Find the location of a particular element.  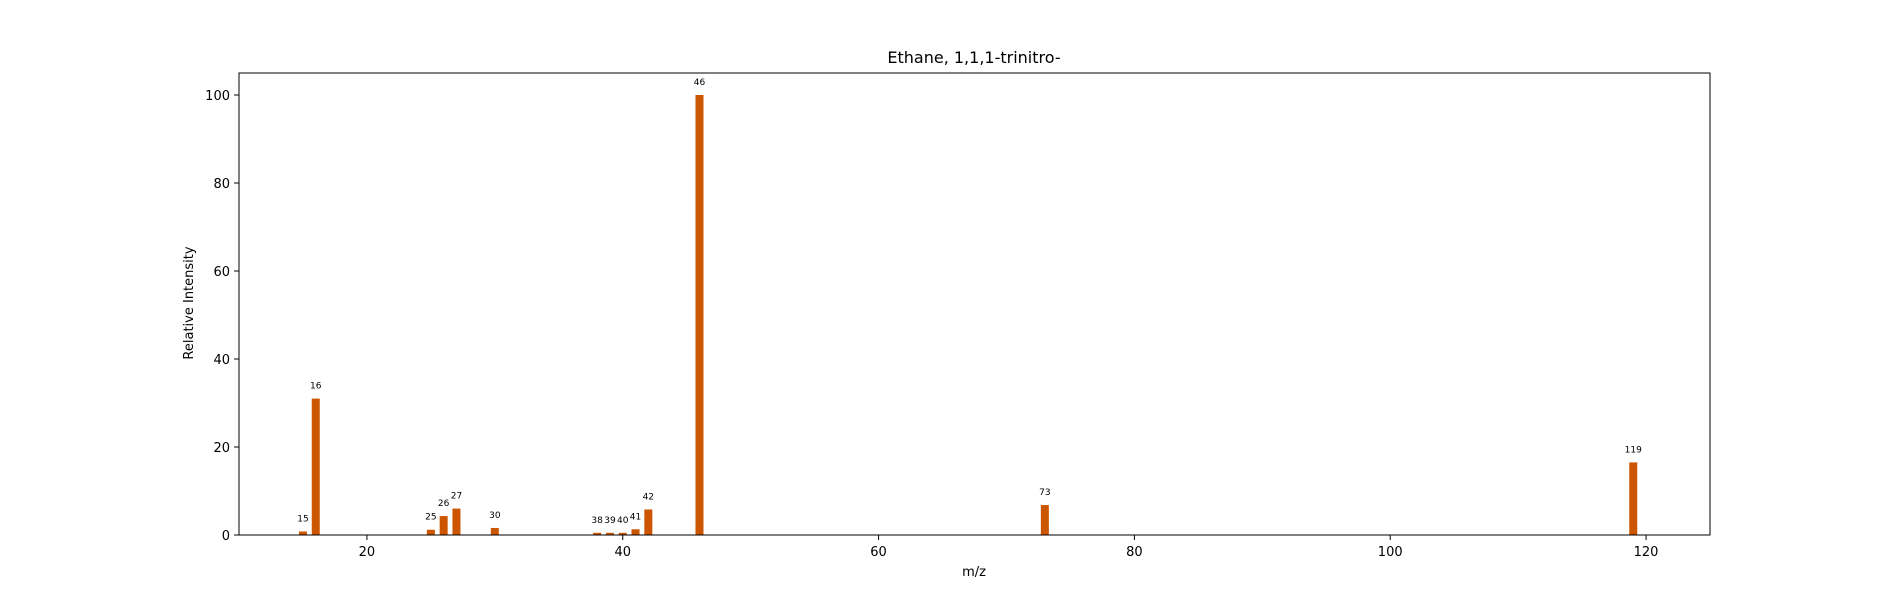

bar-label-mz-119: 119 is located at coordinates (1633, 450).